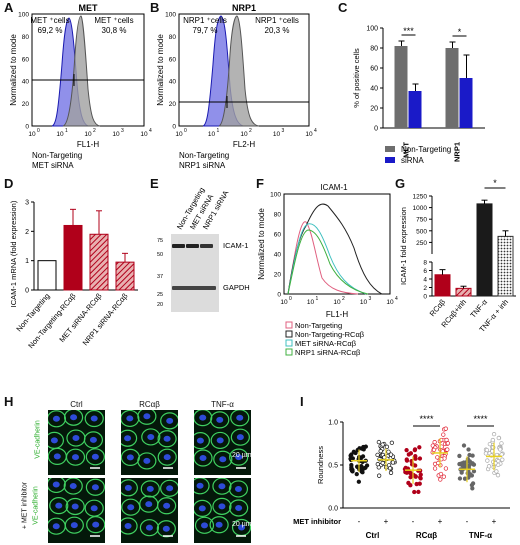 Image resolution: width=520 pixels, height=545 pixels. What do you see at coordinates (420, 197) in the screenshot?
I see `y-tick-label: 1250` at bounding box center [420, 197].